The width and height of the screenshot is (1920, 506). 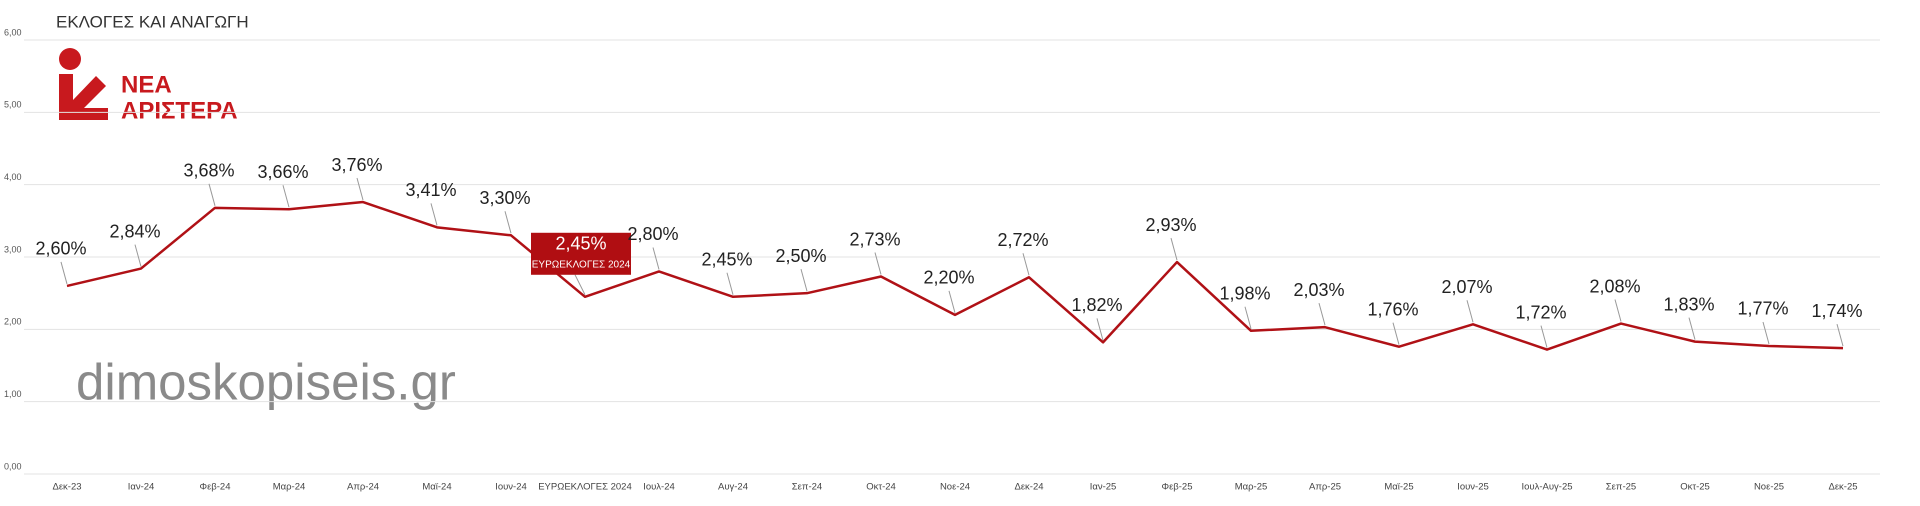 What do you see at coordinates (807, 487) in the screenshot?
I see `x-tick-label: Σεπ-24` at bounding box center [807, 487].